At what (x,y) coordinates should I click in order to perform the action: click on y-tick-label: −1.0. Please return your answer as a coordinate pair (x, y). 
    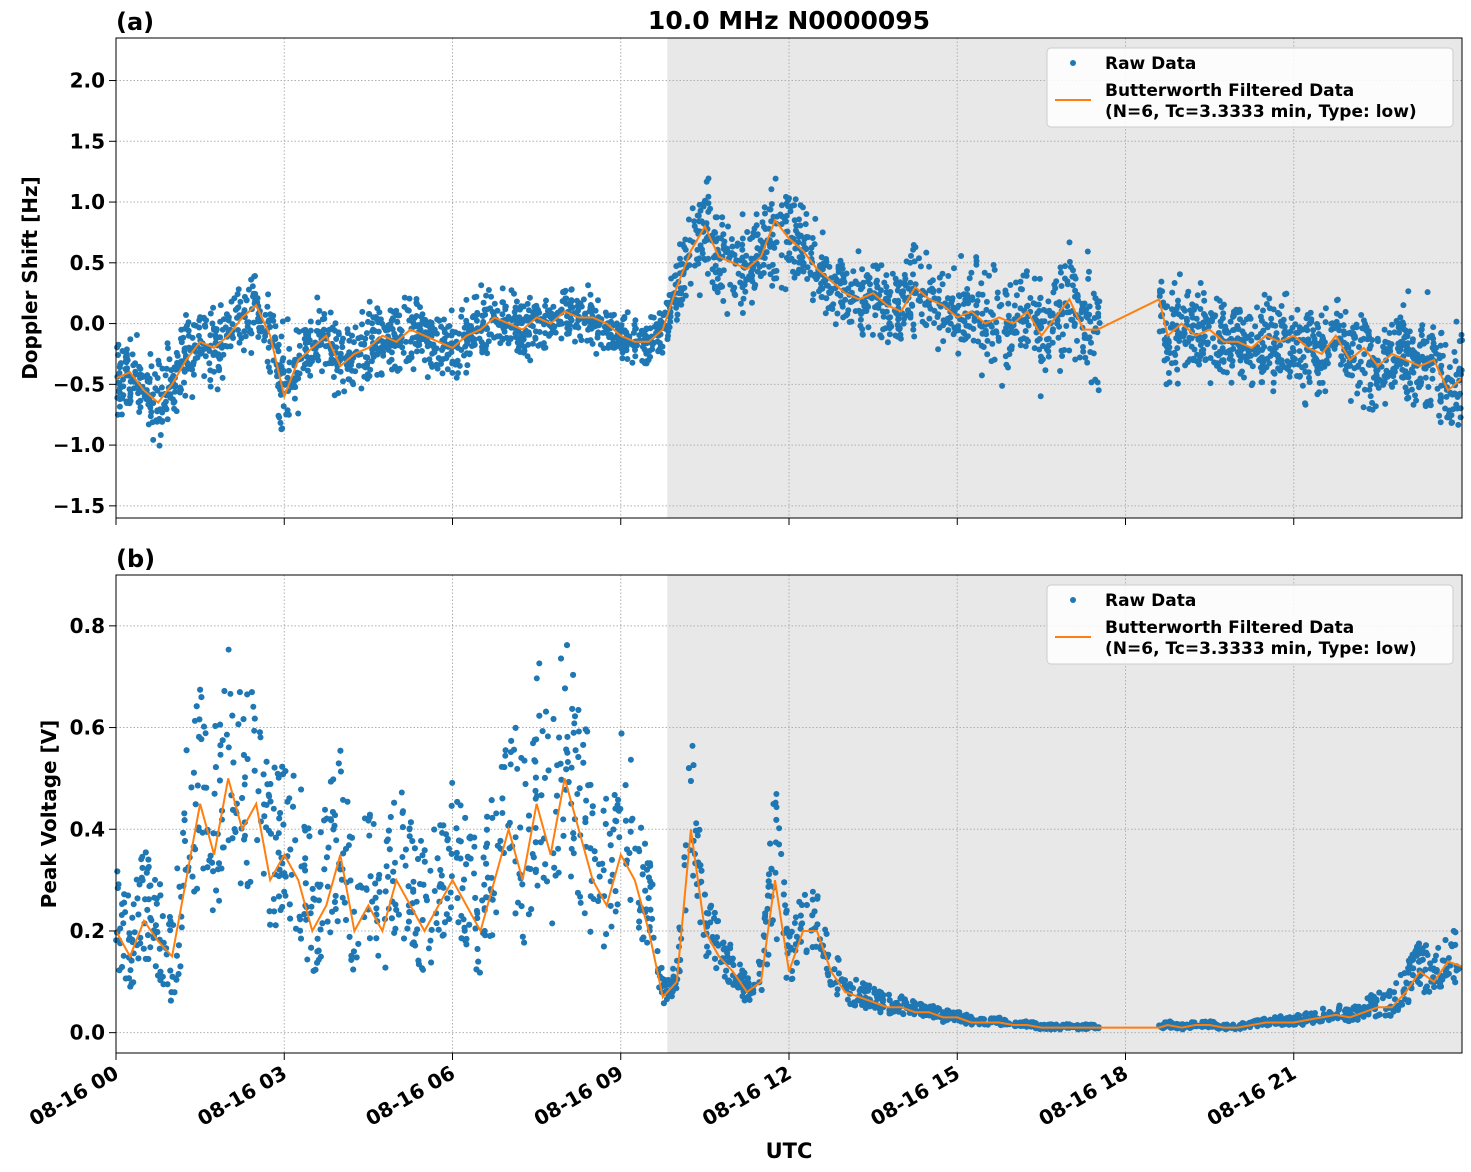
    Looking at the image, I should click on (79, 445).